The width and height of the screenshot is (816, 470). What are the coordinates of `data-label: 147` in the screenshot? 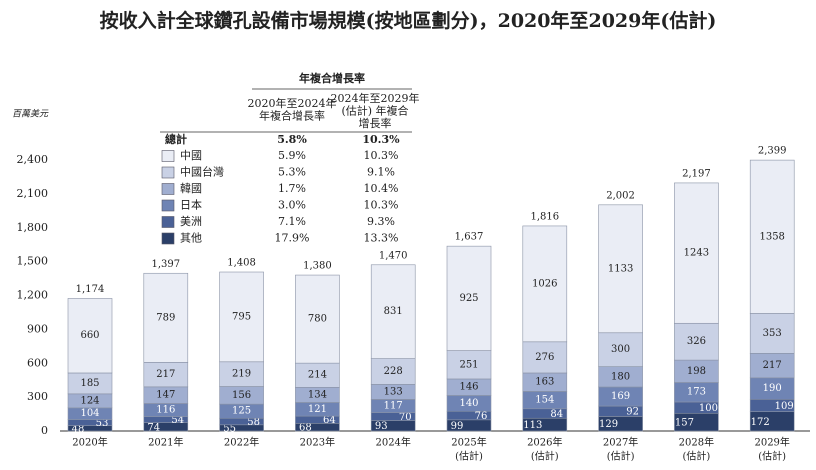 It's located at (165, 395).